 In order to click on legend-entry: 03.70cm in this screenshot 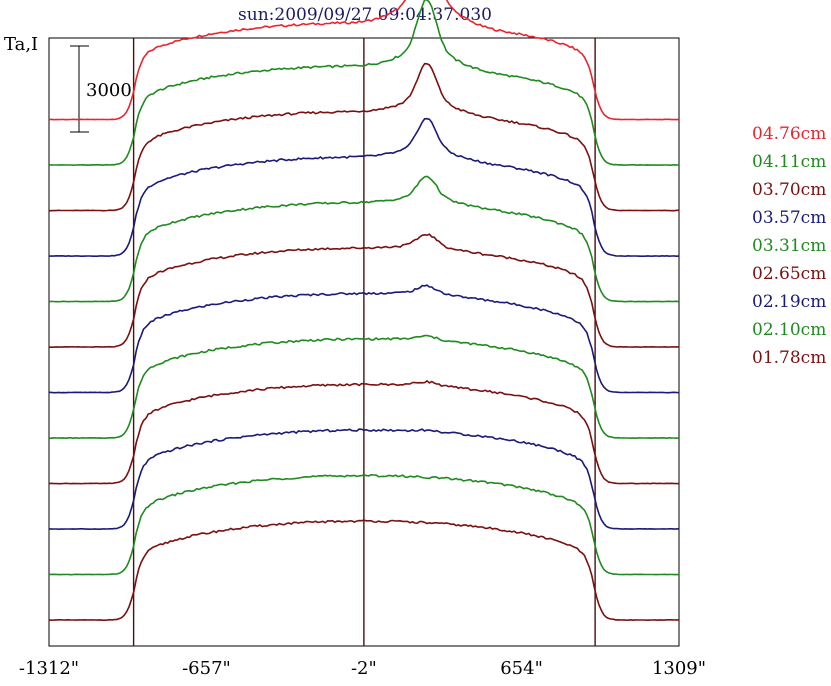, I will do `click(789, 190)`.